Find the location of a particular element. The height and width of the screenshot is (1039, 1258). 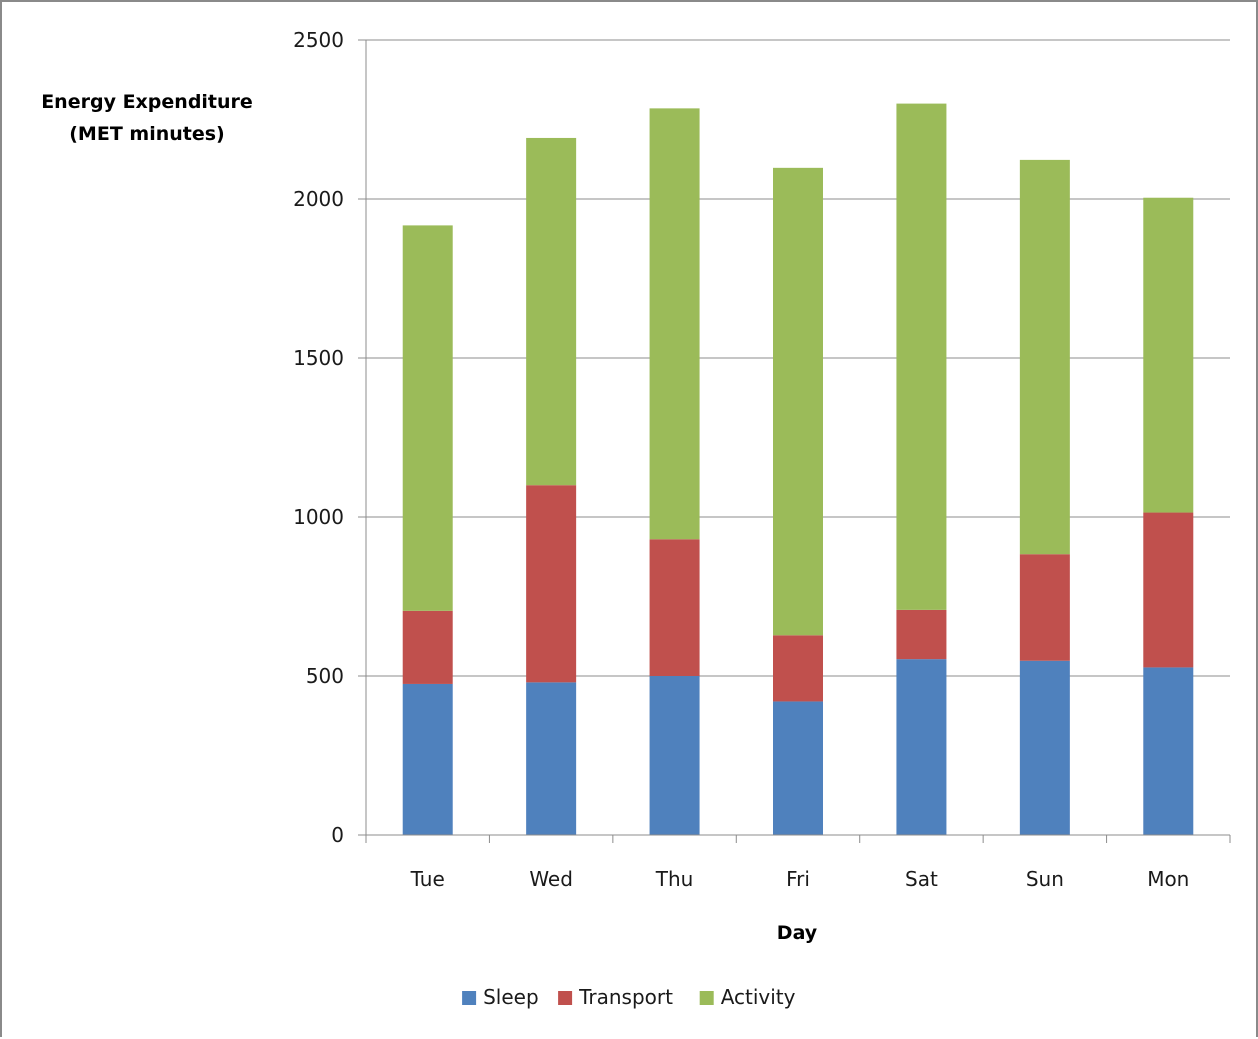

bar-segment-sleep-thu is located at coordinates (674, 755).